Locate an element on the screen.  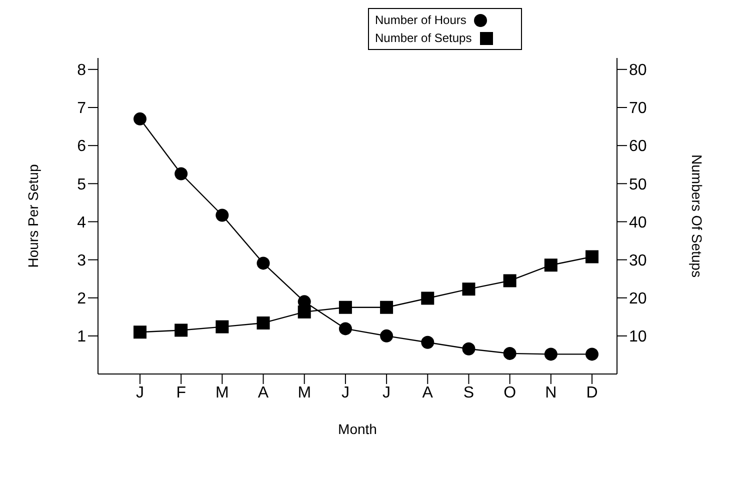
y-tick-label: 1 is located at coordinates (81, 337).